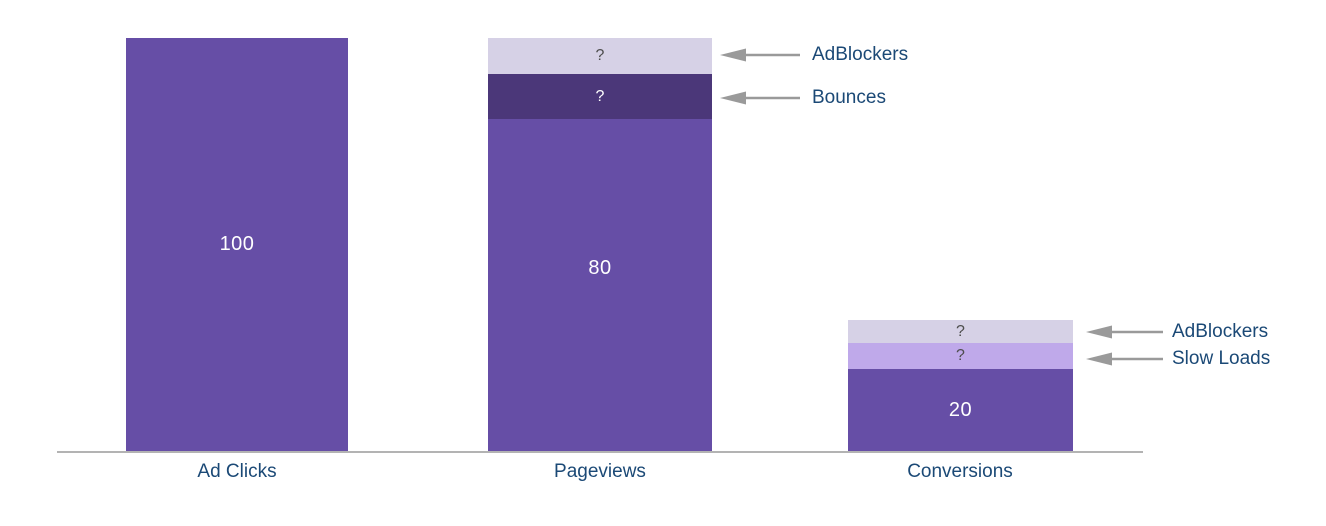  I want to click on segment-conversions-slow-loads: ?, so click(960, 356).